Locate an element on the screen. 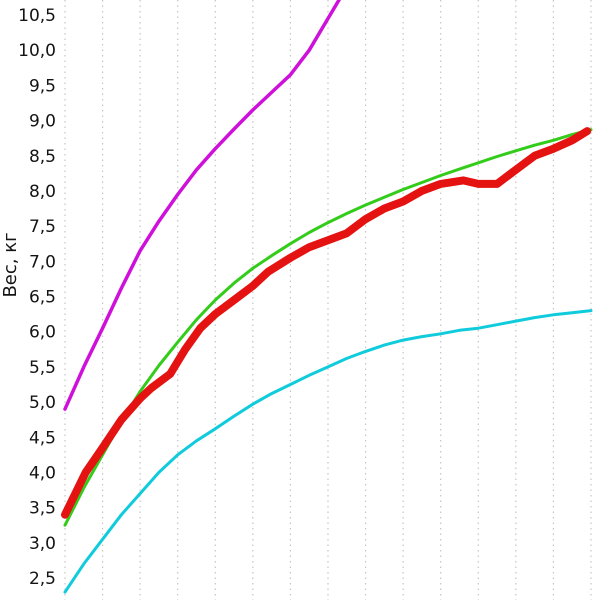  y-tick-label: 5,0 is located at coordinates (42, 403).